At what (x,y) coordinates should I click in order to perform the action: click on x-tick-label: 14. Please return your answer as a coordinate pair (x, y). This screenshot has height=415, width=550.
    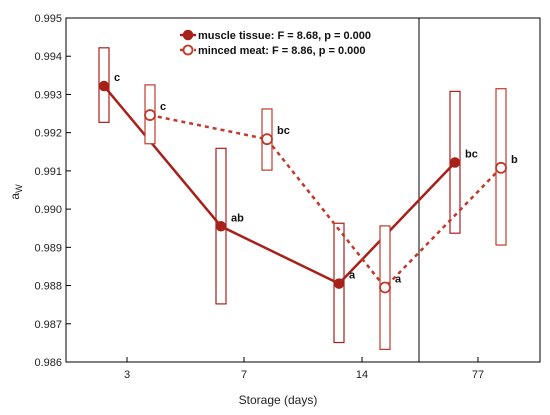
    Looking at the image, I should click on (362, 375).